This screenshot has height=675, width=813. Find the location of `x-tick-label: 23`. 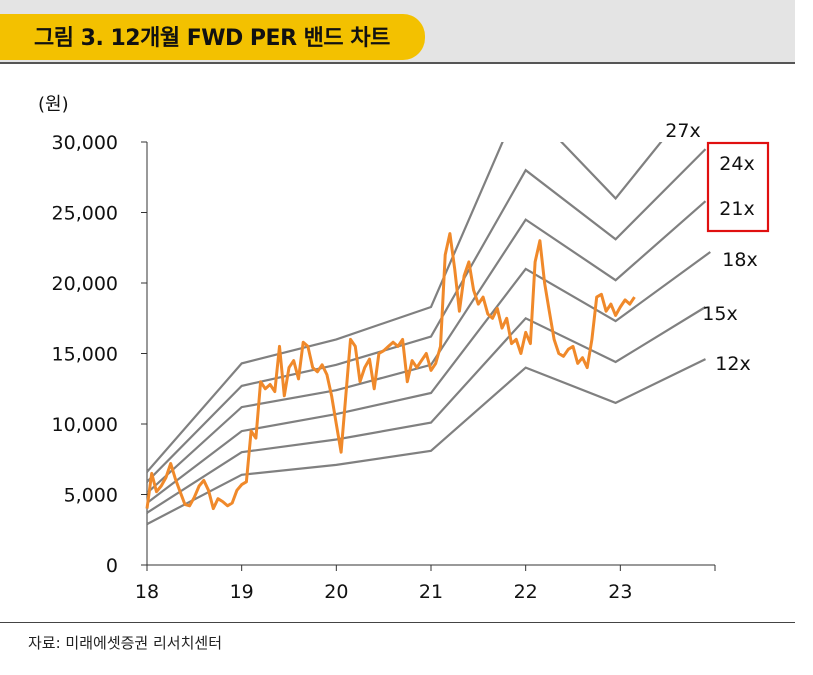

x-tick-label: 23 is located at coordinates (620, 592).